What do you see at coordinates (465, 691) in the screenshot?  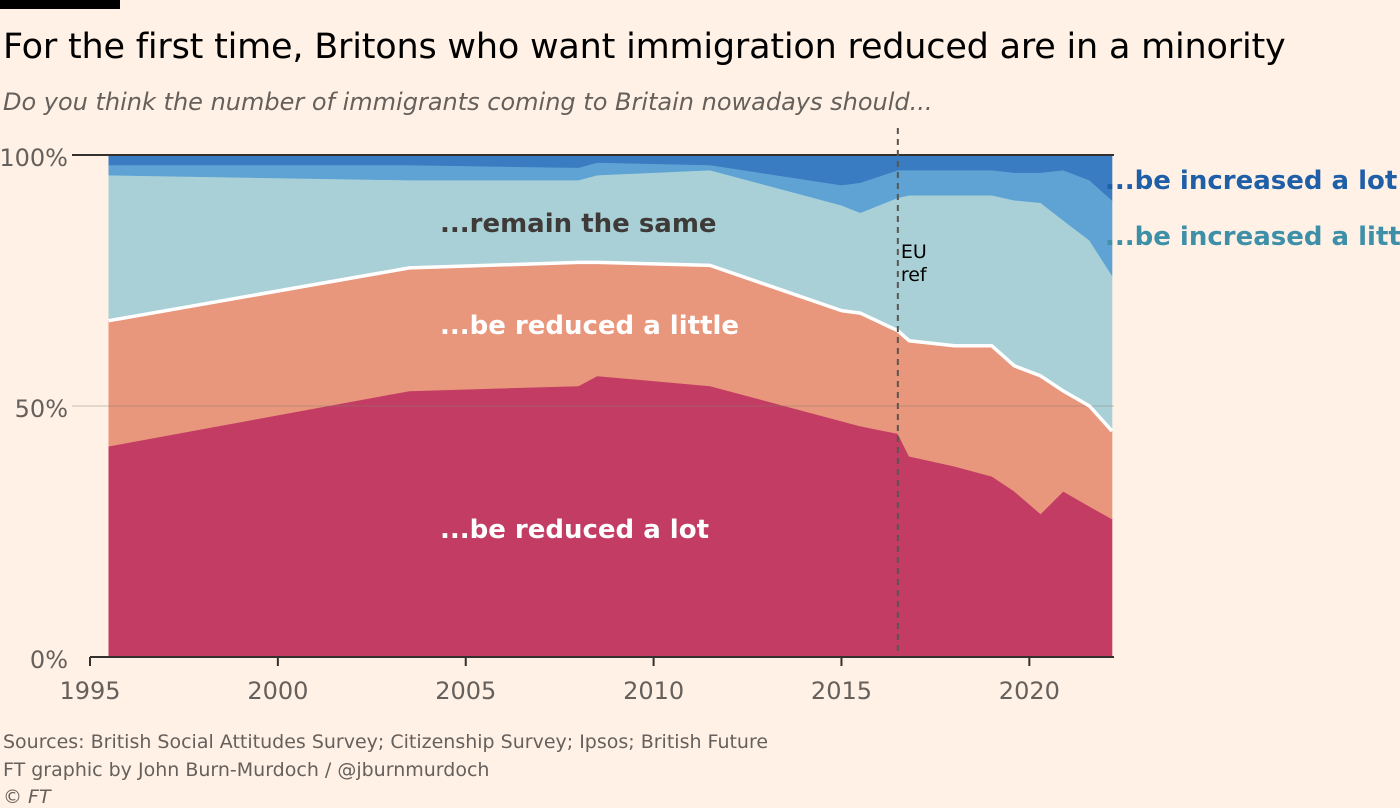 I see `x-tick-label: 2005` at bounding box center [465, 691].